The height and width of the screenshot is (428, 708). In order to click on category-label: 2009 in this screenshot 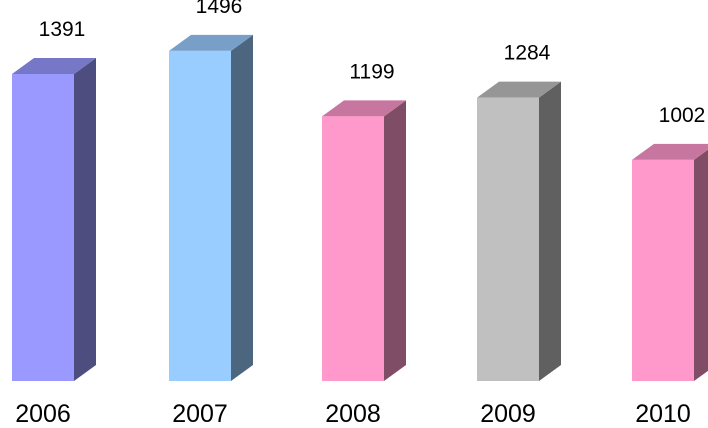, I will do `click(508, 414)`.